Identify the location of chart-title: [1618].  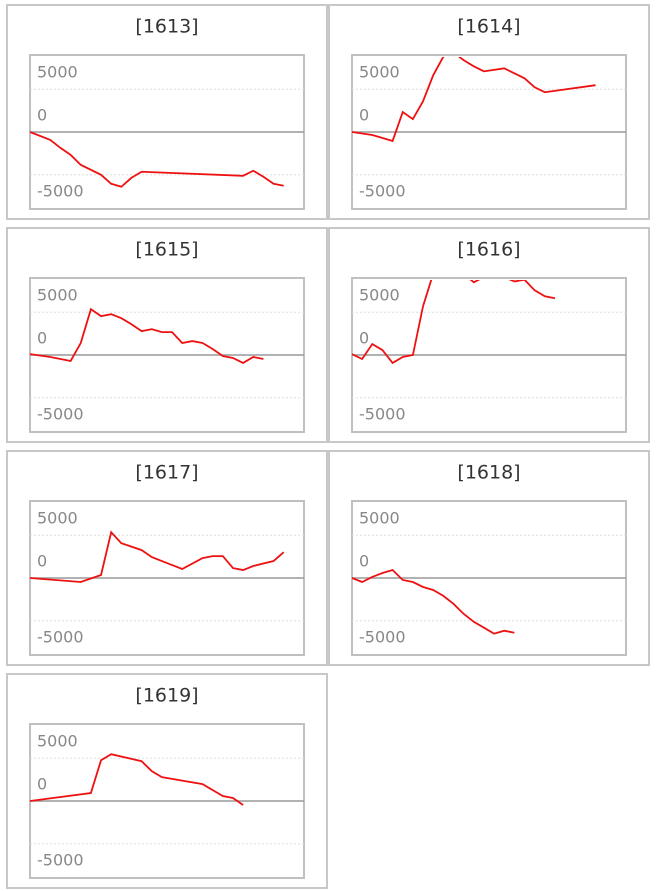
(488, 473).